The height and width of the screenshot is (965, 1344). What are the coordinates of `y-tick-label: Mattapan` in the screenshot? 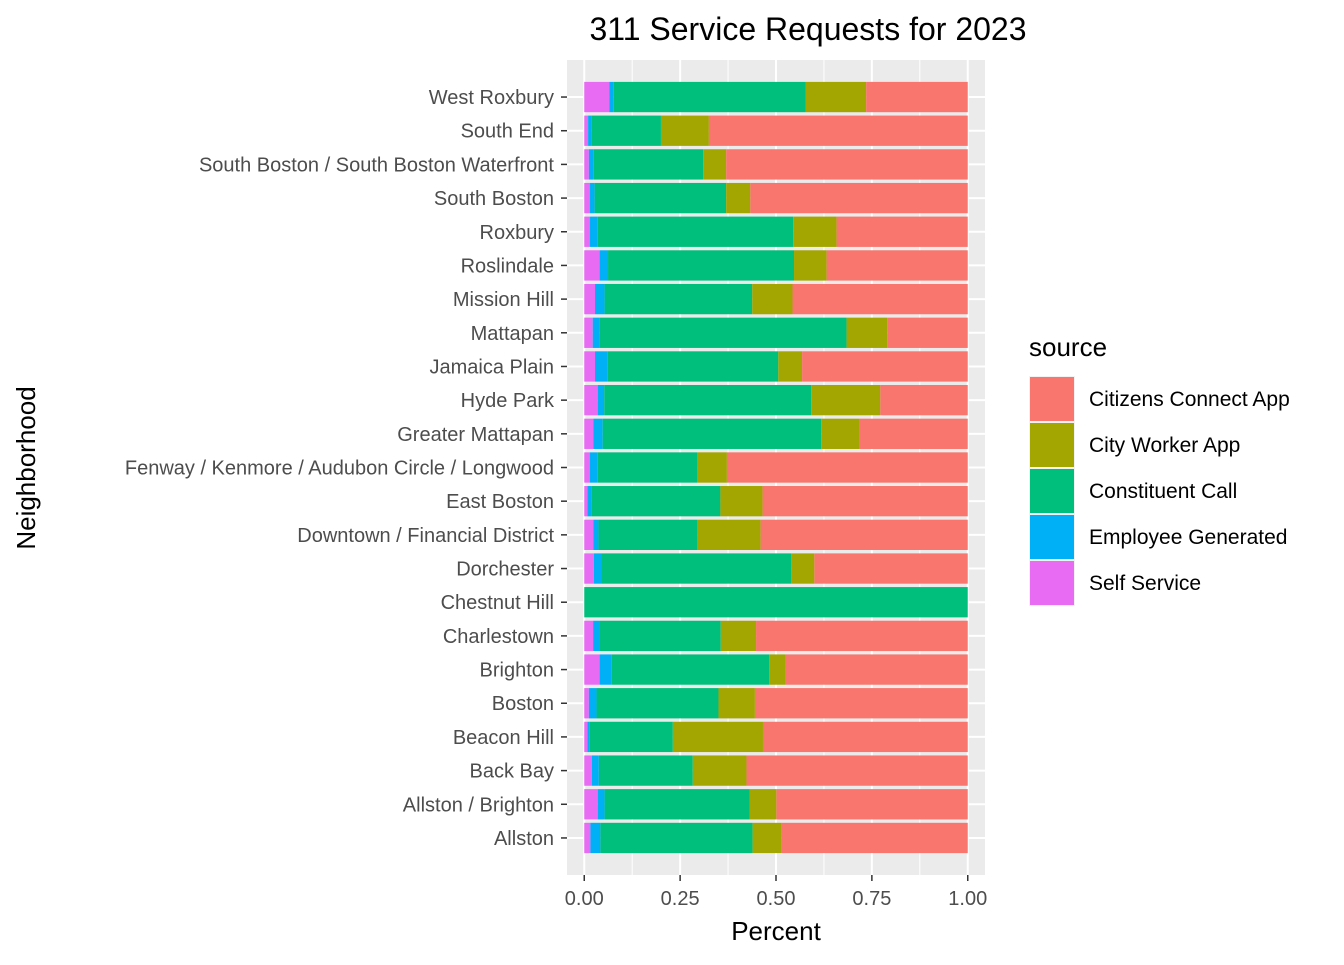 It's located at (512, 334).